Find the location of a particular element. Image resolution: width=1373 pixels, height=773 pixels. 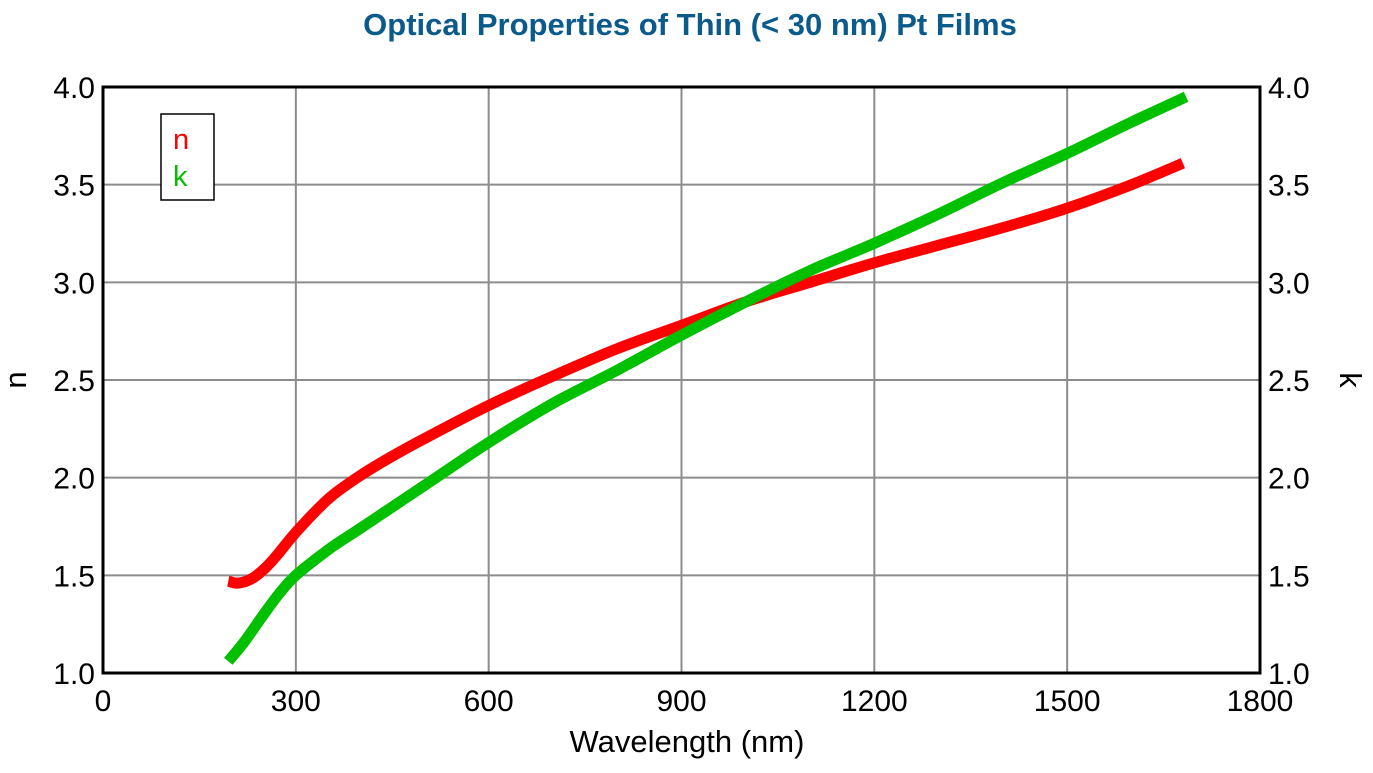

y-axis-label-right: k is located at coordinates (1350, 380).